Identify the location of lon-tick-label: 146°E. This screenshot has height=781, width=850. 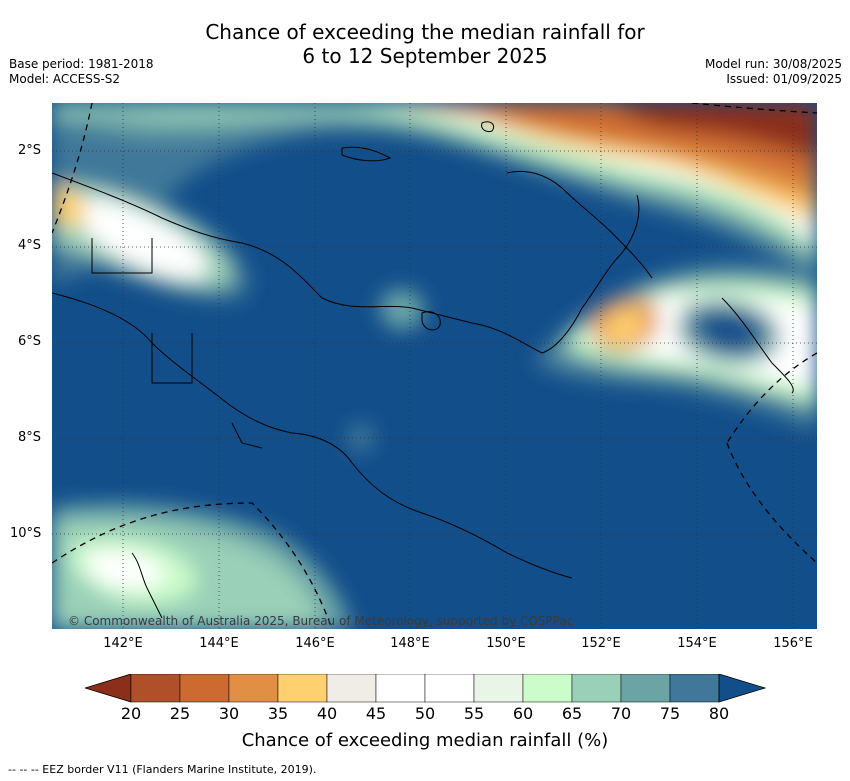
(315, 643).